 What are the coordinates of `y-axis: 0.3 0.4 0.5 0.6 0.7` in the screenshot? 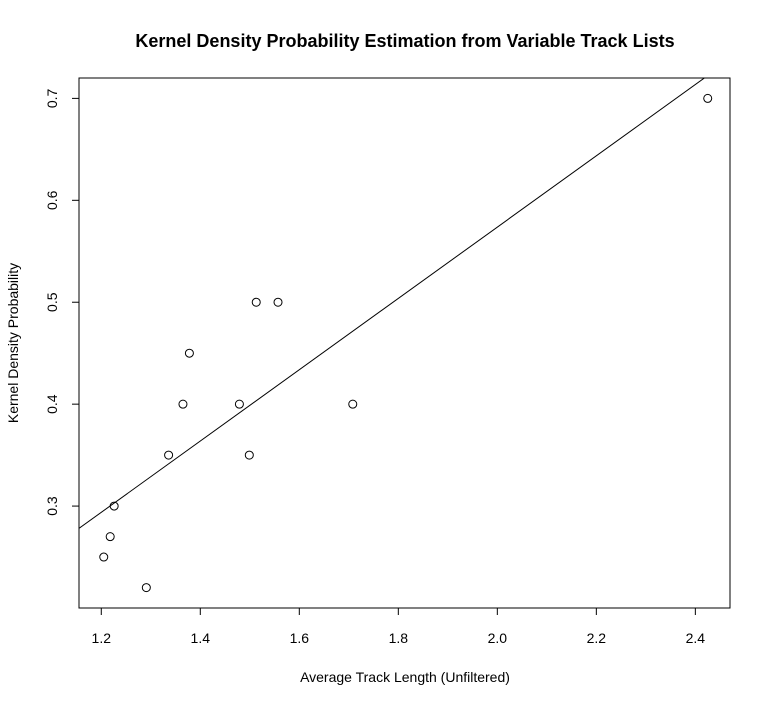 It's located at (62, 302).